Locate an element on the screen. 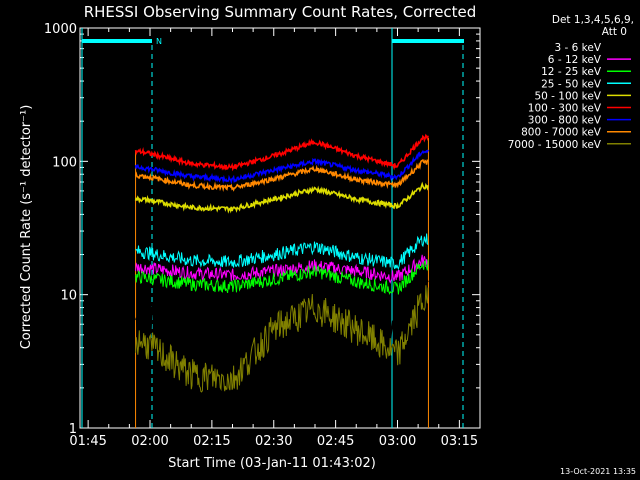 This screenshot has width=640, height=480. x-tick-label: 02:30 is located at coordinates (273, 441).